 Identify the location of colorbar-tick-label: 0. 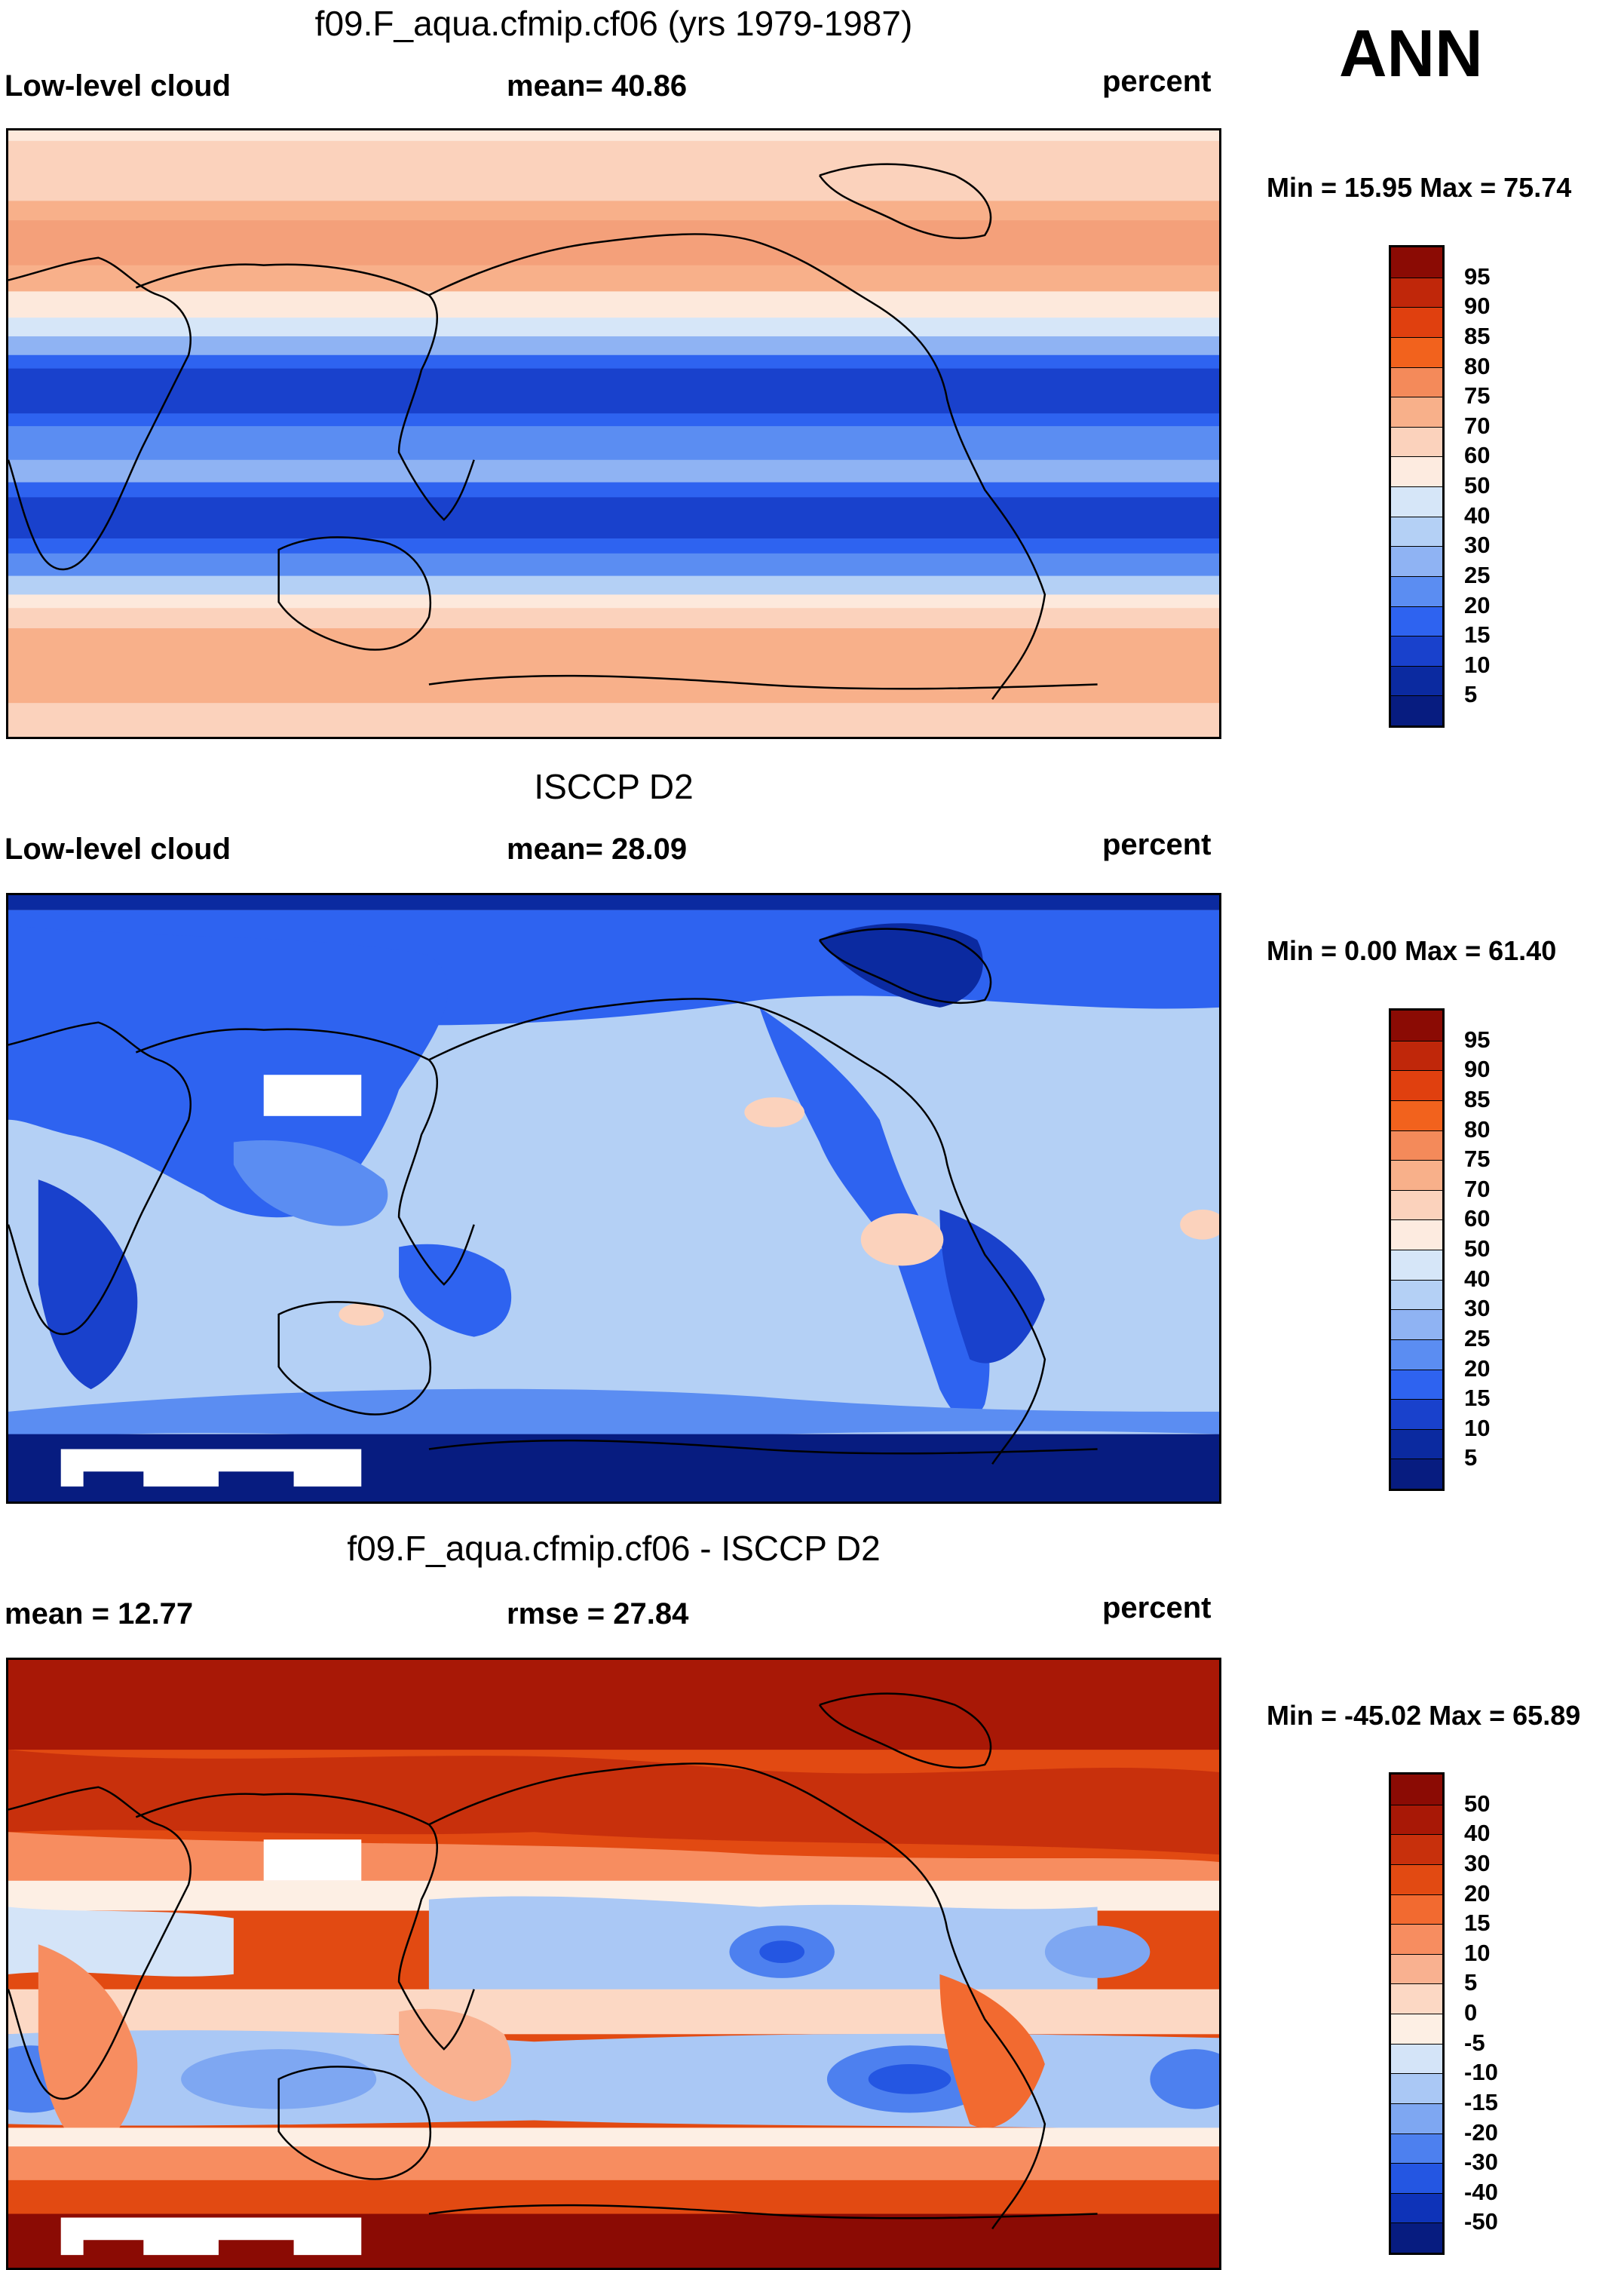
(1471, 2013).